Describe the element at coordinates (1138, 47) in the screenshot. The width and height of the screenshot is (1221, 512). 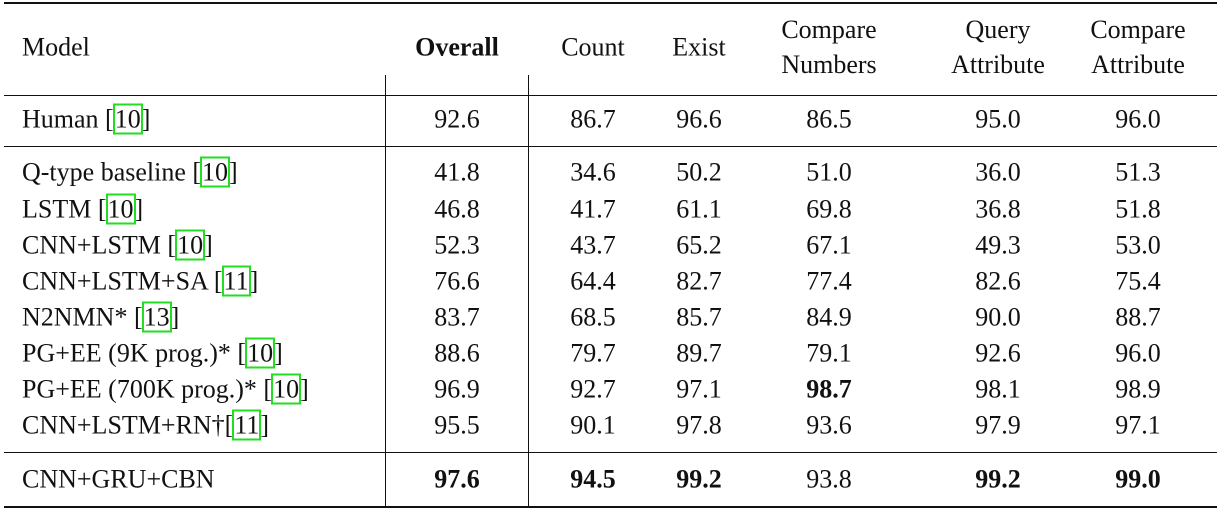
I see `header-cell: Compare Attribute` at that location.